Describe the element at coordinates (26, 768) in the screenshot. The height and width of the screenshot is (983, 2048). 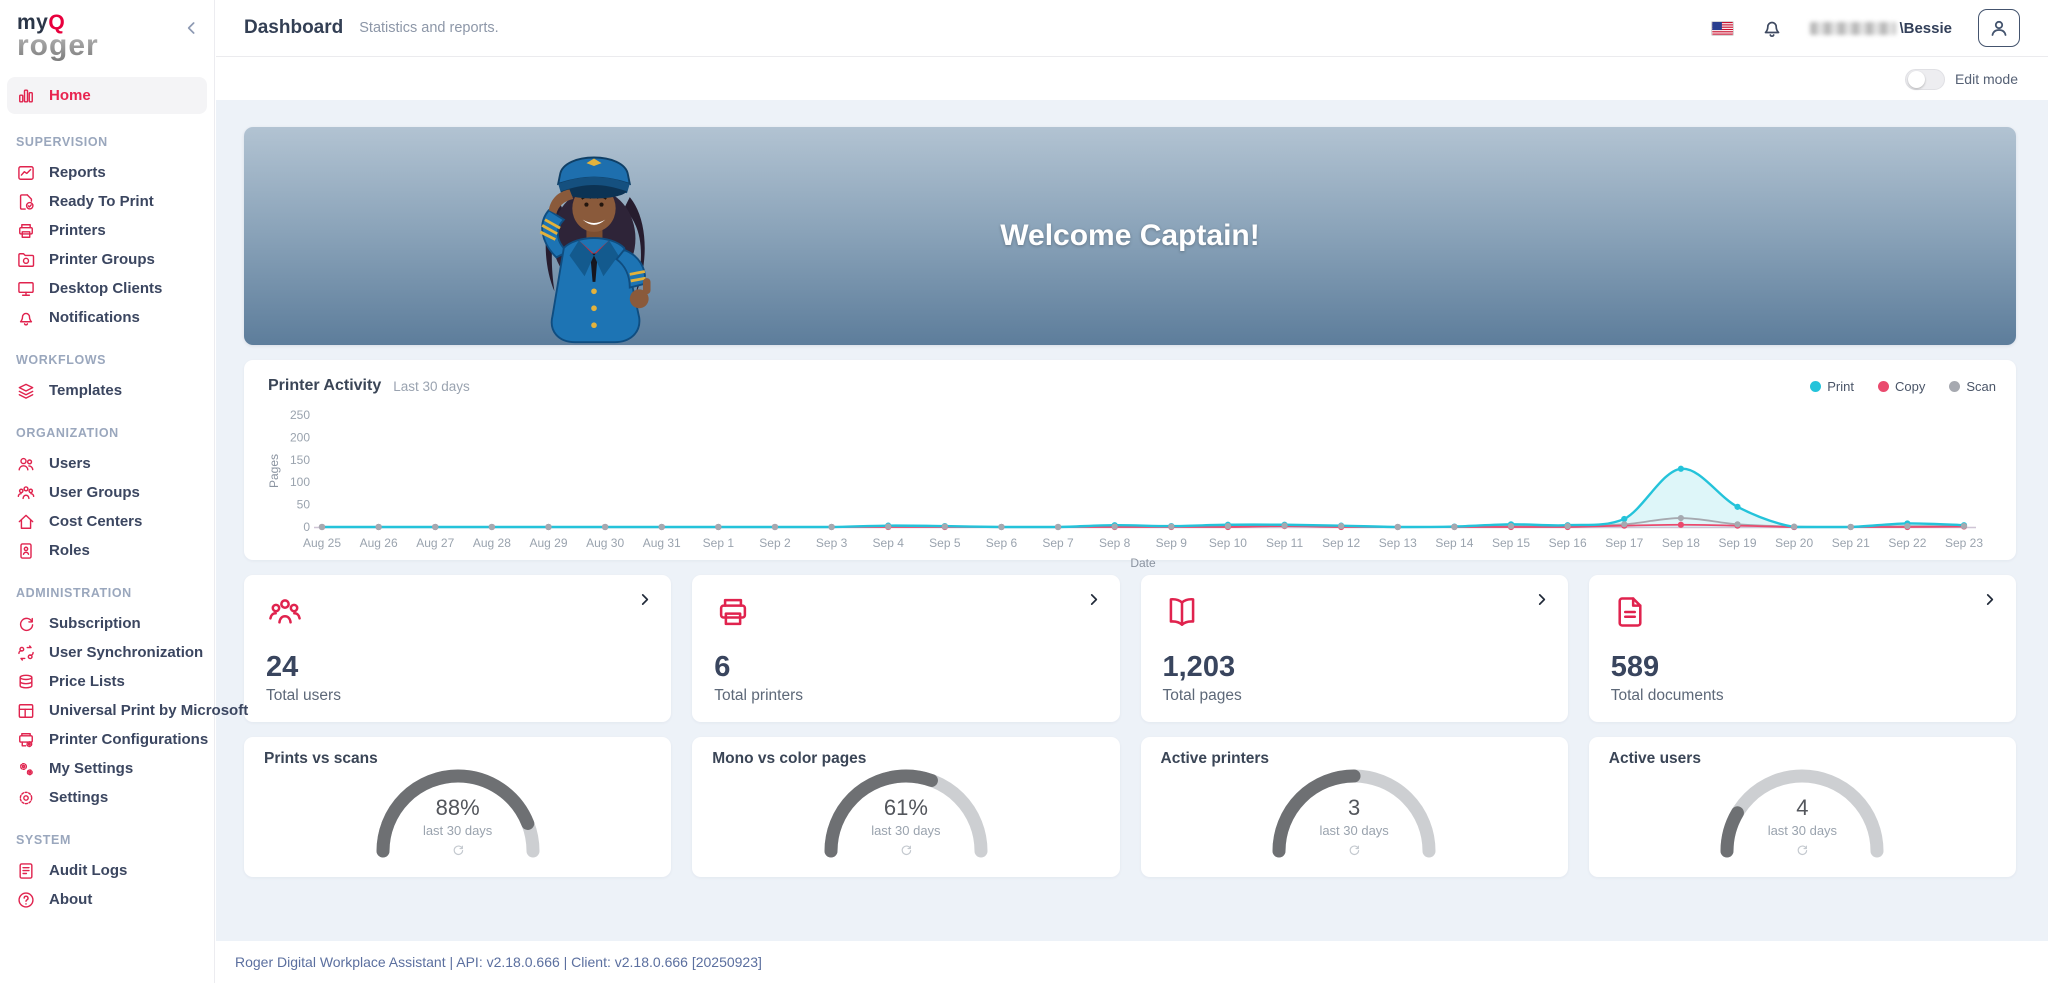
I see `gears-icon` at that location.